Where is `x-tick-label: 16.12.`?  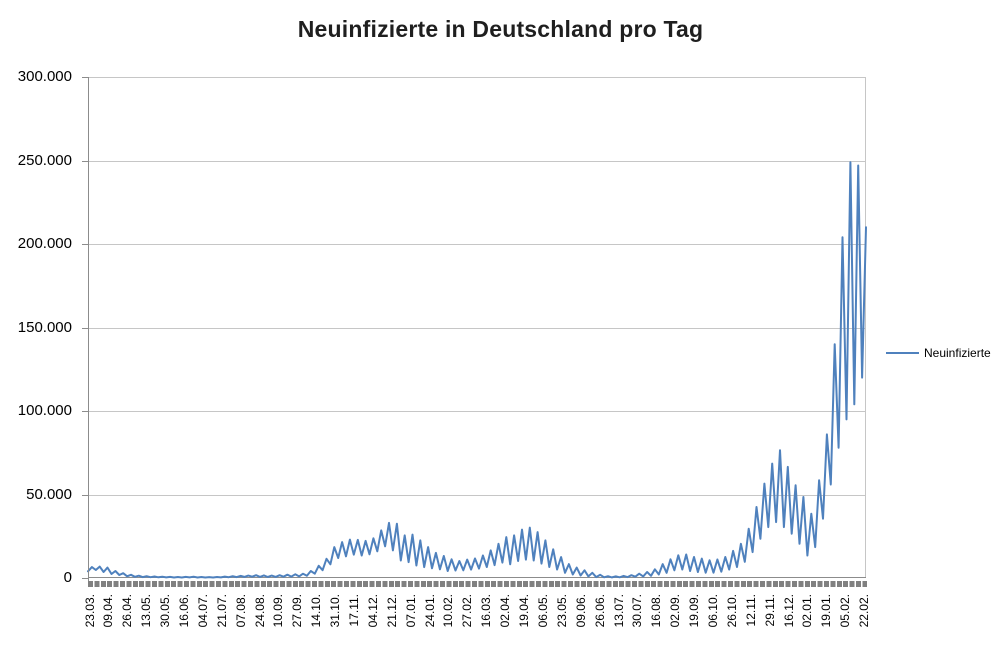
x-tick-label: 16.12. is located at coordinates (788, 611).